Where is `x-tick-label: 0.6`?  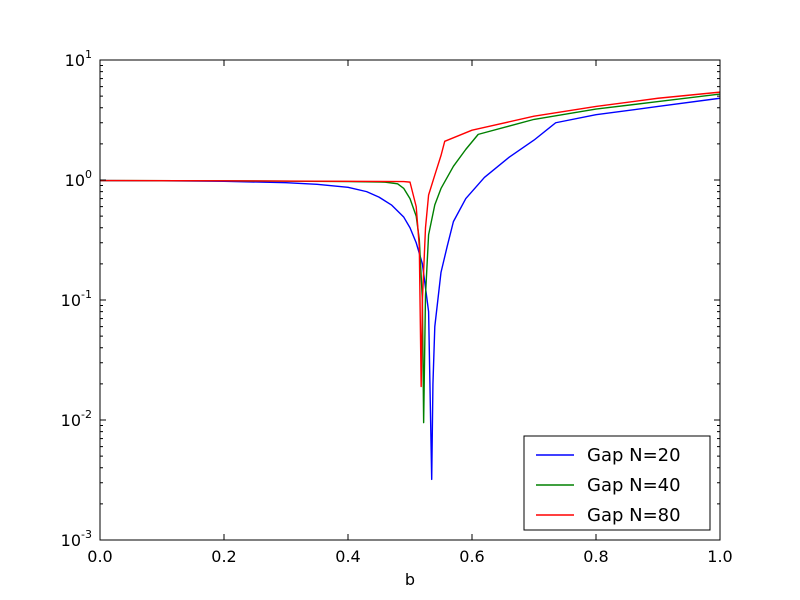
x-tick-label: 0.6 is located at coordinates (471, 556).